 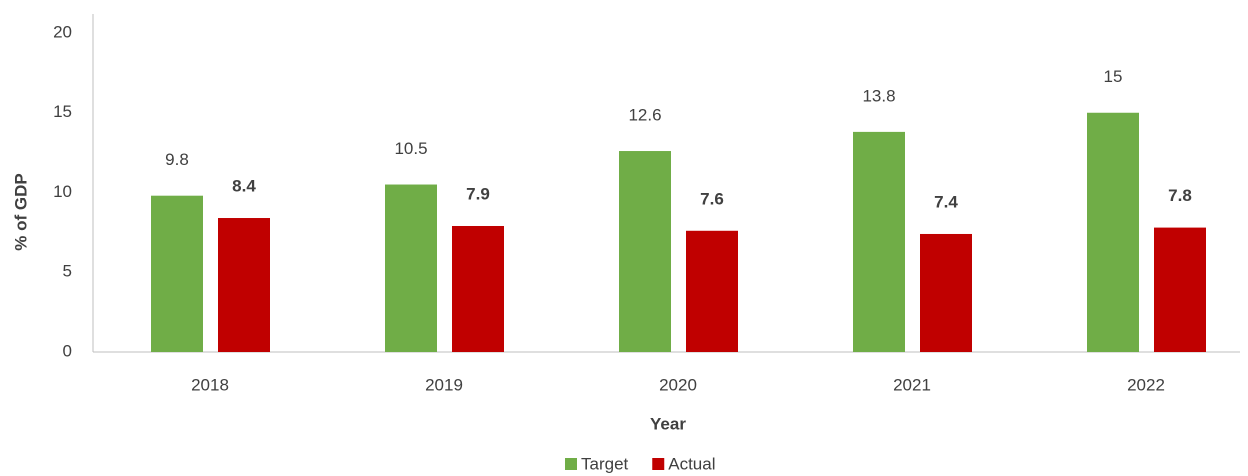 I want to click on x-tick-label: 2019, so click(x=444, y=384).